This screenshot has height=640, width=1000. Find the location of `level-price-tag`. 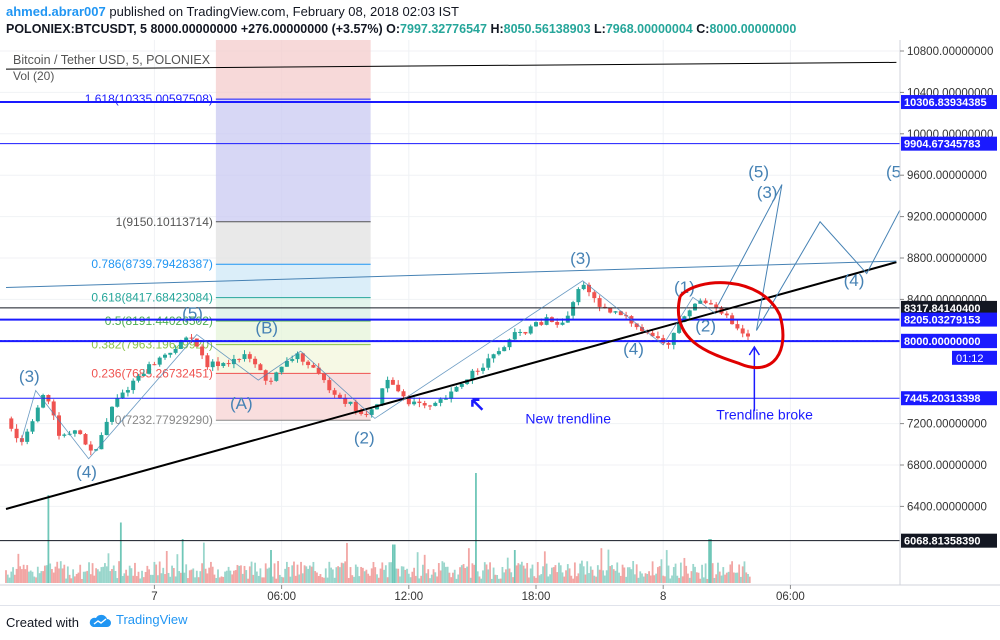

level-price-tag is located at coordinates (949, 102).